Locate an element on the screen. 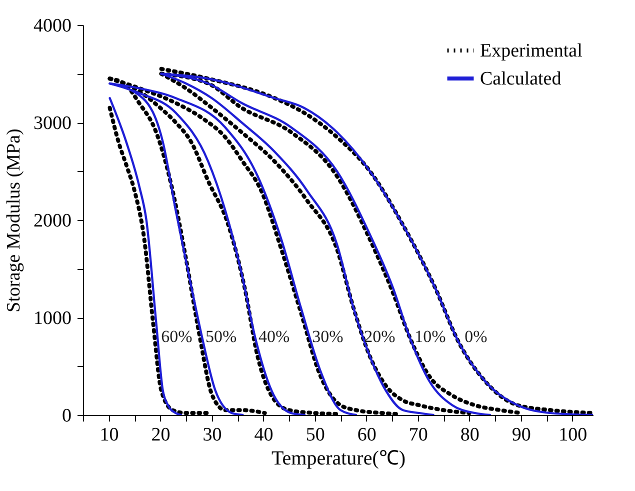 The height and width of the screenshot is (491, 635). x-tick-label: 70 is located at coordinates (418, 435).